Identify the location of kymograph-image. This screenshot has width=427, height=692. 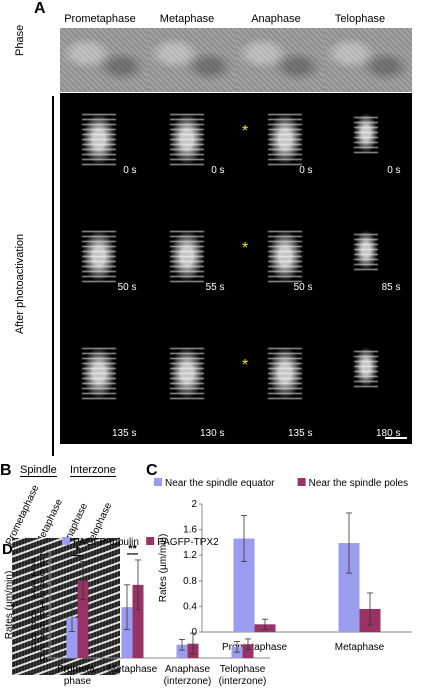
(66, 606).